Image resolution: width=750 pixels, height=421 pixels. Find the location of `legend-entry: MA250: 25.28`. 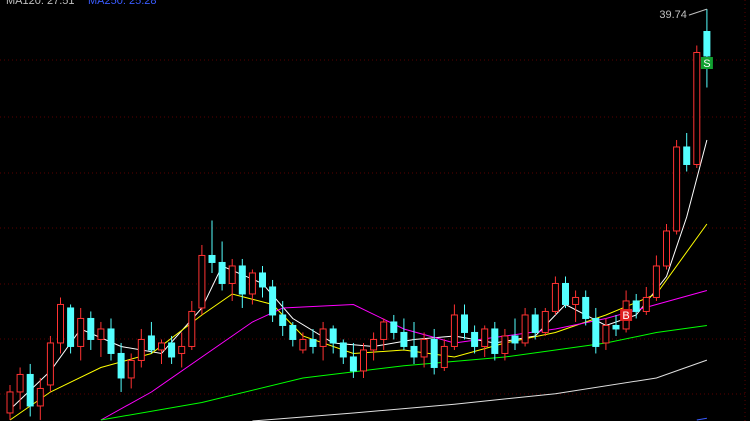

legend-entry: MA250: 25.28 is located at coordinates (122, 3).